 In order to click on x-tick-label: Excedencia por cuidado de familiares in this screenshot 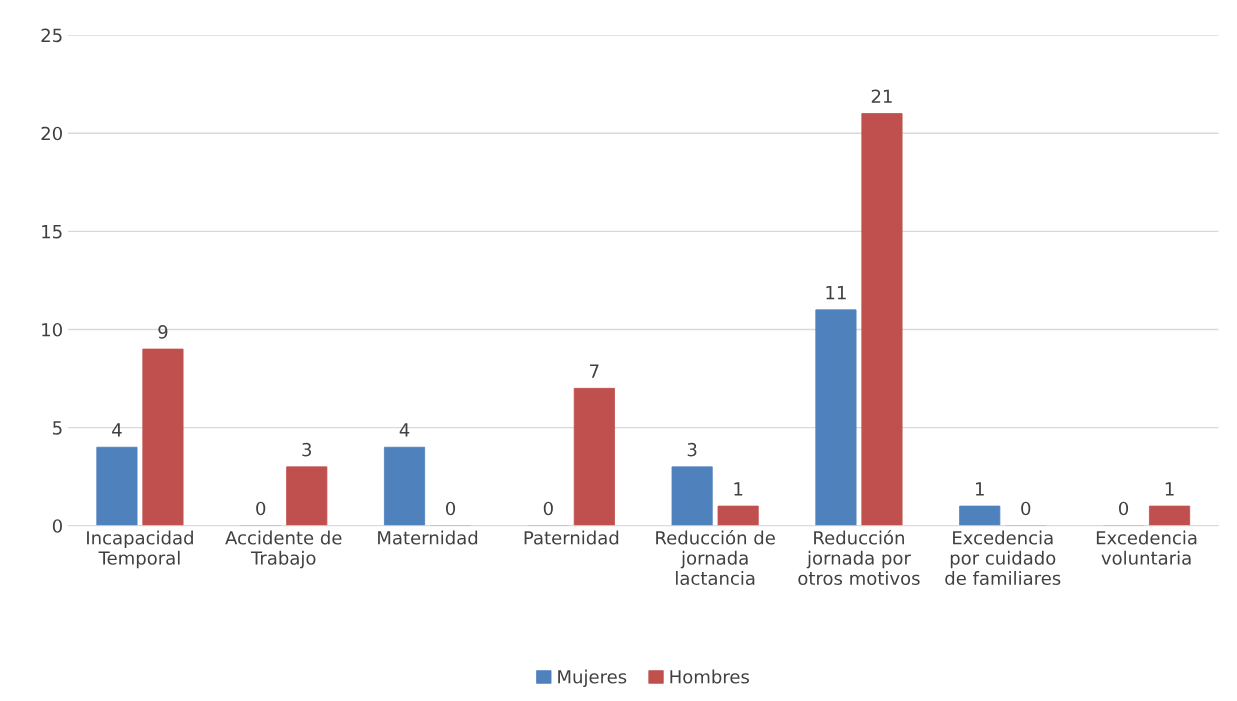, I will do `click(1003, 558)`.